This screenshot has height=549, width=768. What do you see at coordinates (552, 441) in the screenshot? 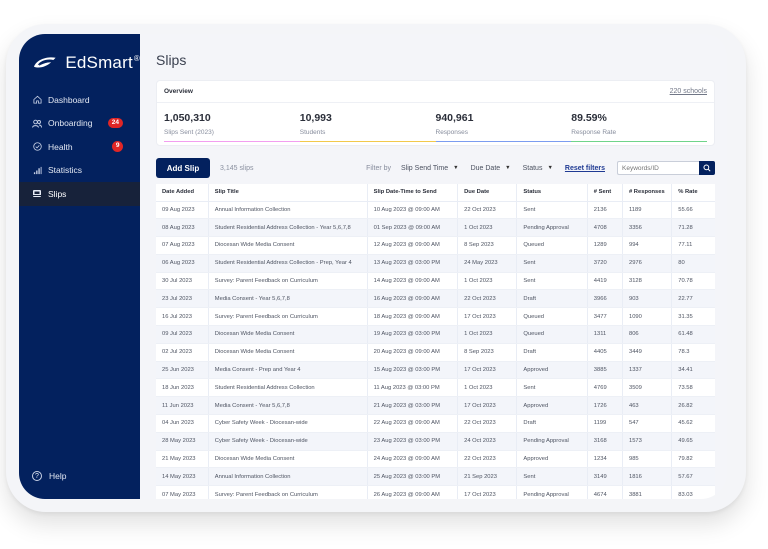
I see `cell-status: Pending Approval` at bounding box center [552, 441].